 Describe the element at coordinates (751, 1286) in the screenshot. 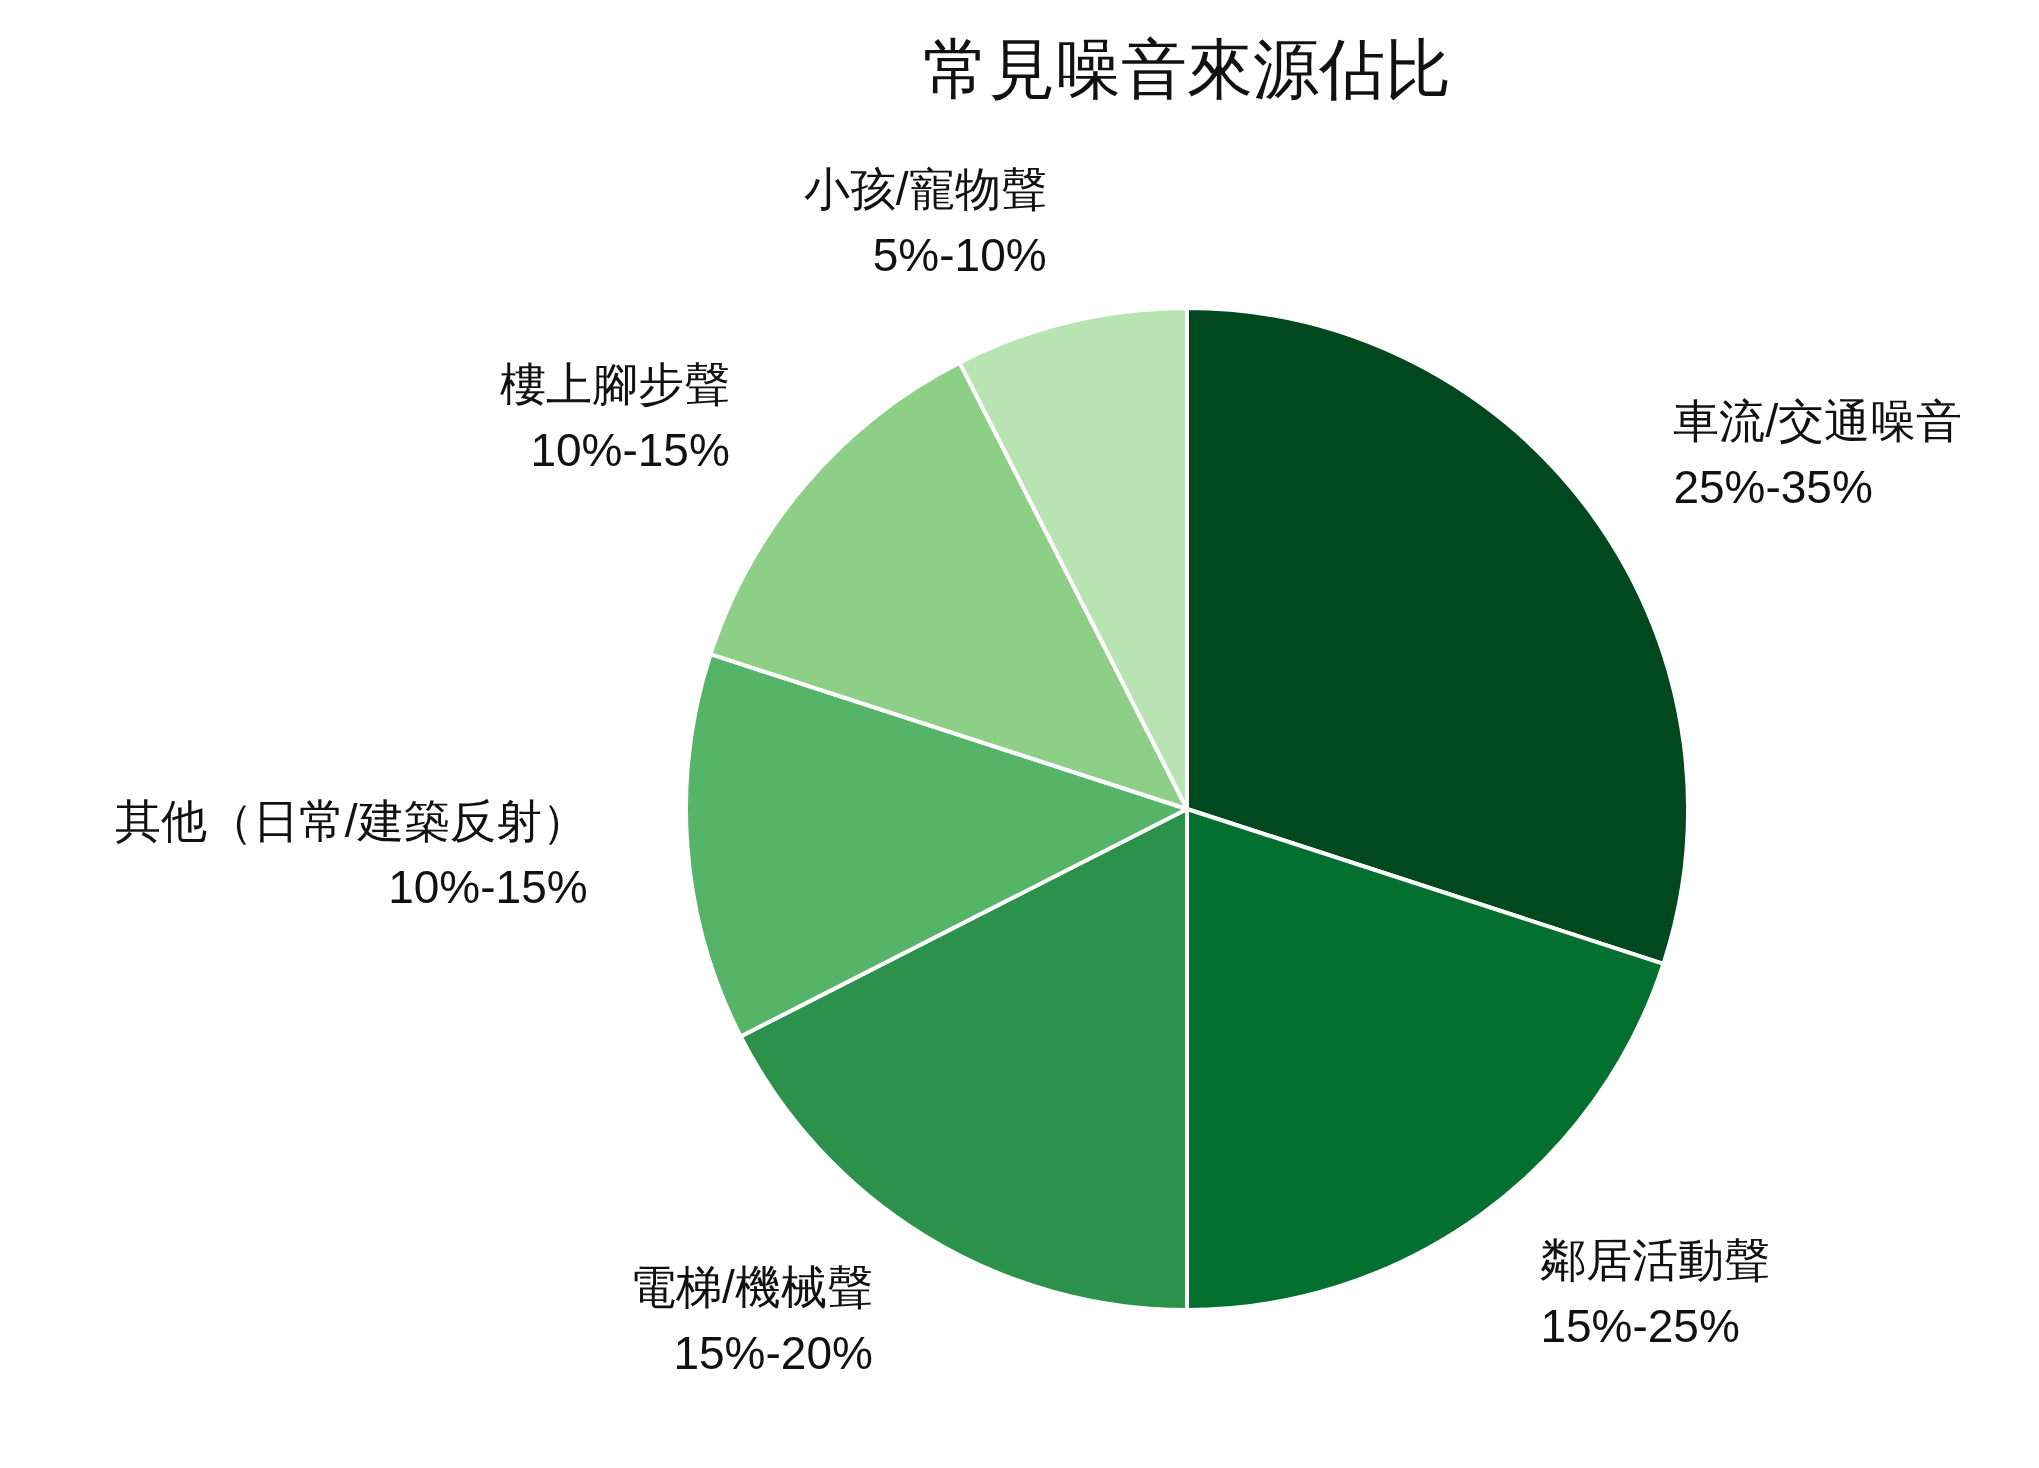

I see `slice-label: 電梯/機械聲` at that location.